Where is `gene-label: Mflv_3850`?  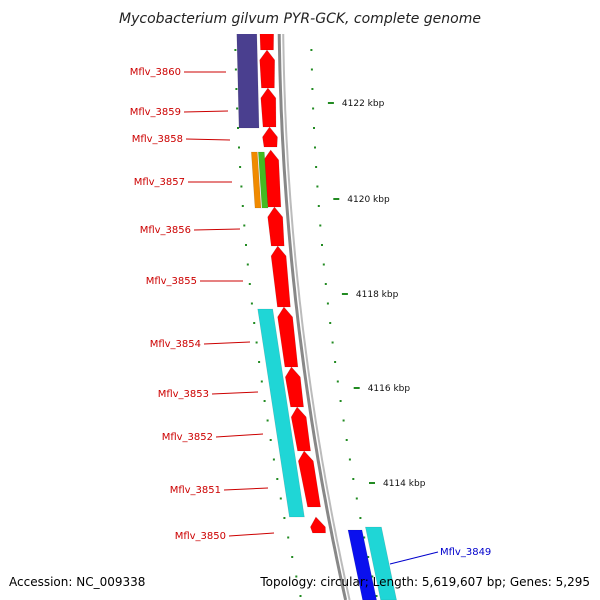
gene-label: Mflv_3850 is located at coordinates (200, 536).